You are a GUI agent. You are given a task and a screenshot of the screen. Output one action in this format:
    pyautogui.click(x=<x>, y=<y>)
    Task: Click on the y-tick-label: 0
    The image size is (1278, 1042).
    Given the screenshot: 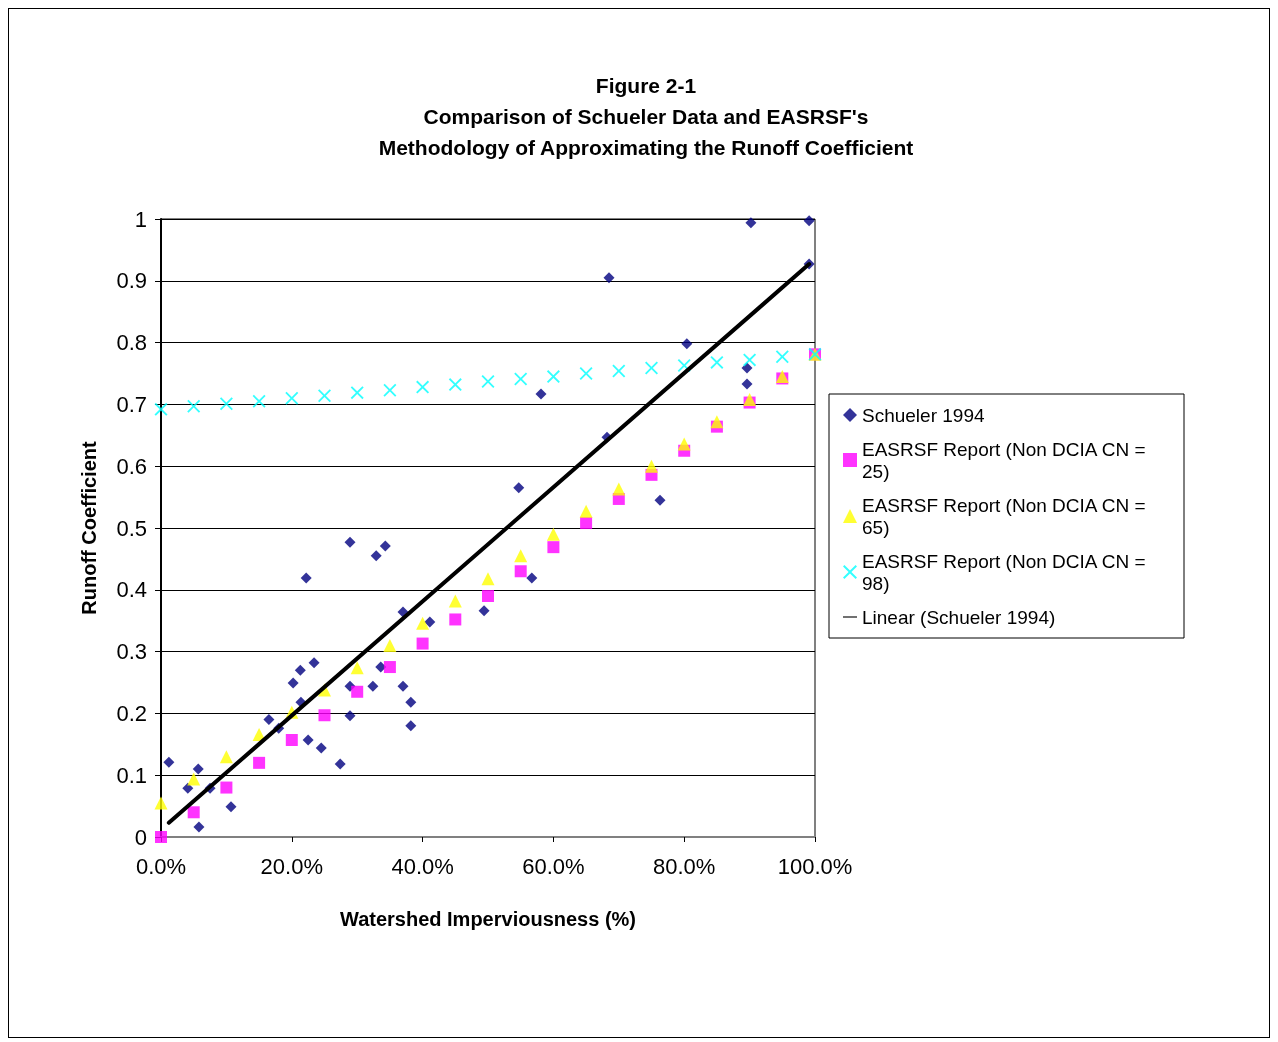 What is the action you would take?
    pyautogui.click(x=140, y=837)
    